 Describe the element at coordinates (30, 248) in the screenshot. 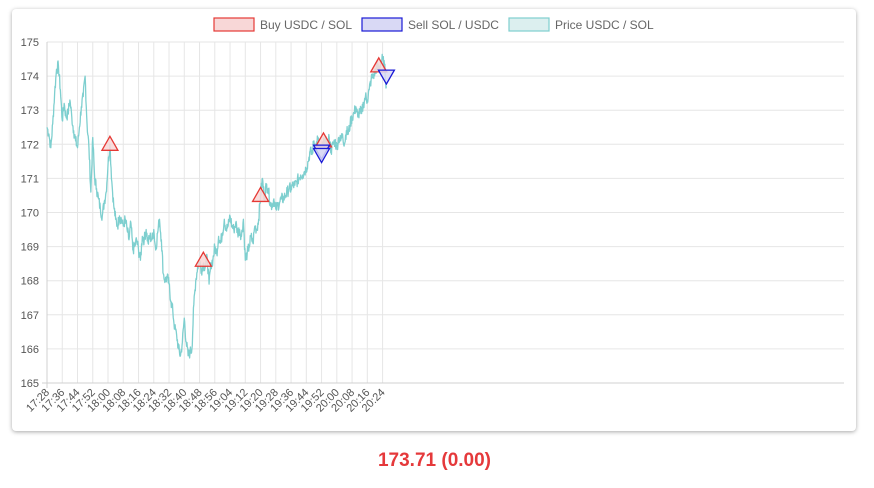

I see `y-tick-label: 169` at that location.